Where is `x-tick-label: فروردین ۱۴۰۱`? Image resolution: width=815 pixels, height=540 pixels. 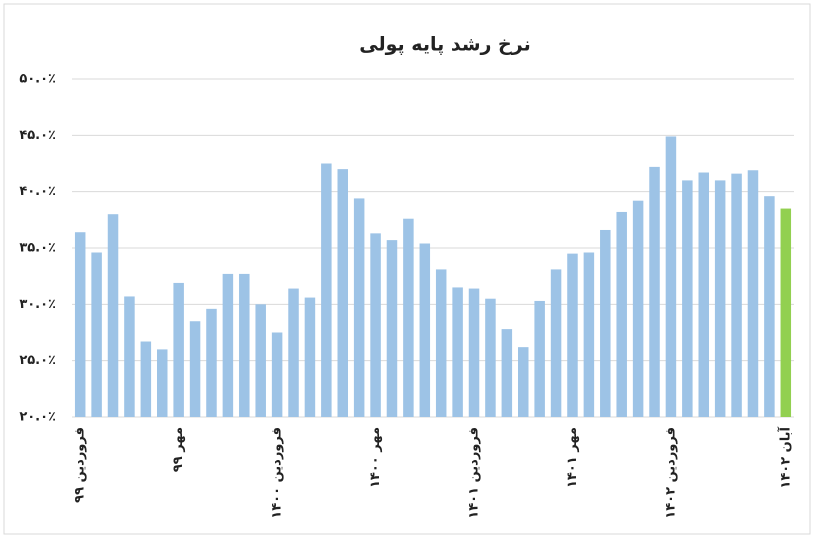
x-tick-label: فروردین ۱۴۰۱ is located at coordinates (474, 473).